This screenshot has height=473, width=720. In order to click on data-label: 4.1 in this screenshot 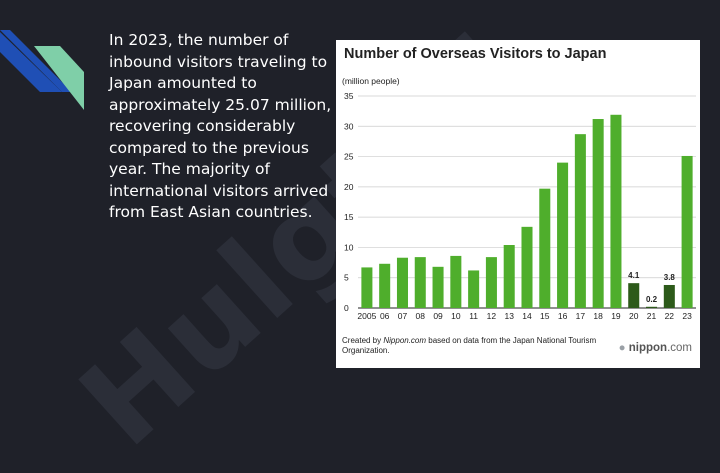, I will do `click(634, 275)`.